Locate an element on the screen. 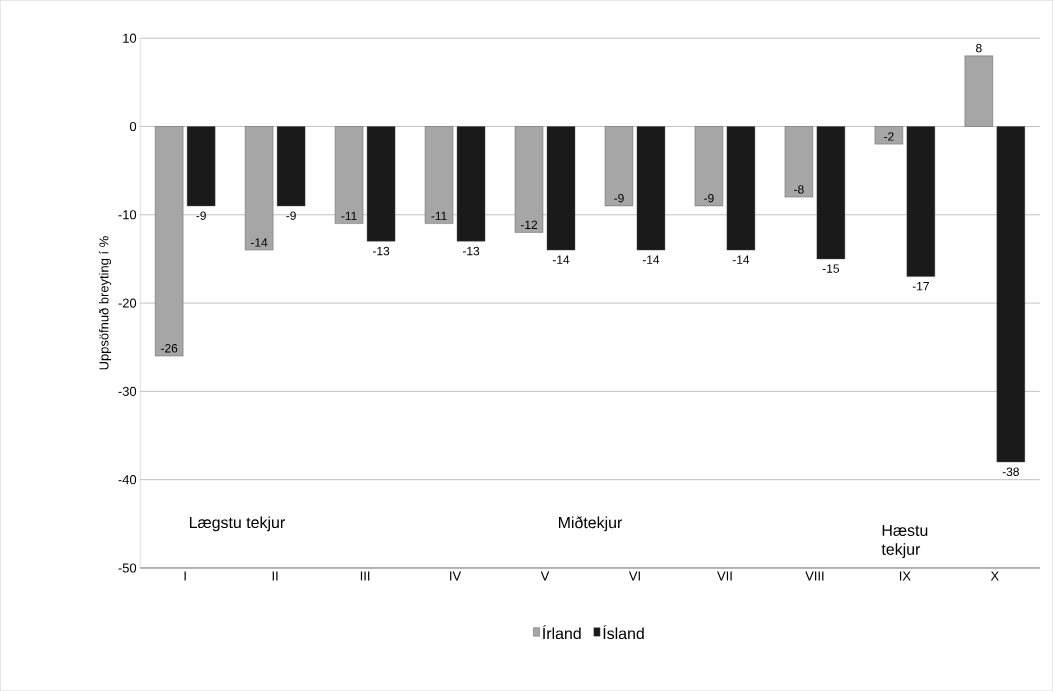  y-axis-title: Uppsöfnuð breyting í % is located at coordinates (105, 303).